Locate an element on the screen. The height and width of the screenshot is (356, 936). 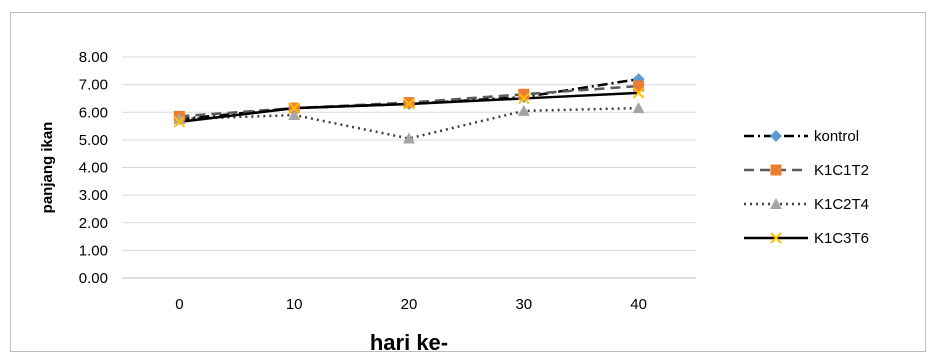
x-tick-label: 40 is located at coordinates (638, 304).